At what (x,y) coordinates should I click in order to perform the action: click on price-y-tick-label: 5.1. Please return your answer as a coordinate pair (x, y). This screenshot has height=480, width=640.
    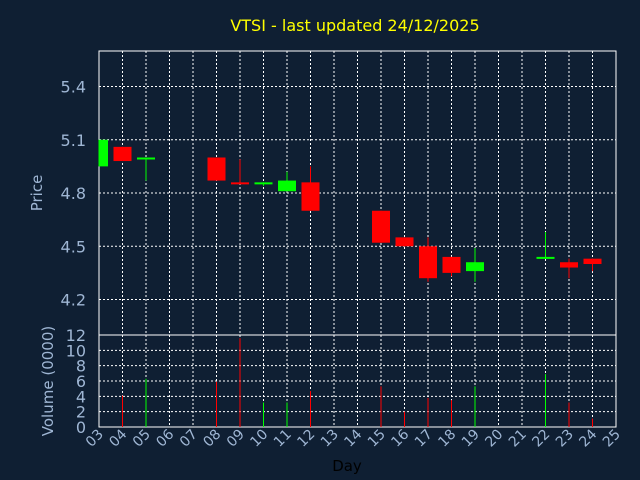
    Looking at the image, I should click on (73, 140).